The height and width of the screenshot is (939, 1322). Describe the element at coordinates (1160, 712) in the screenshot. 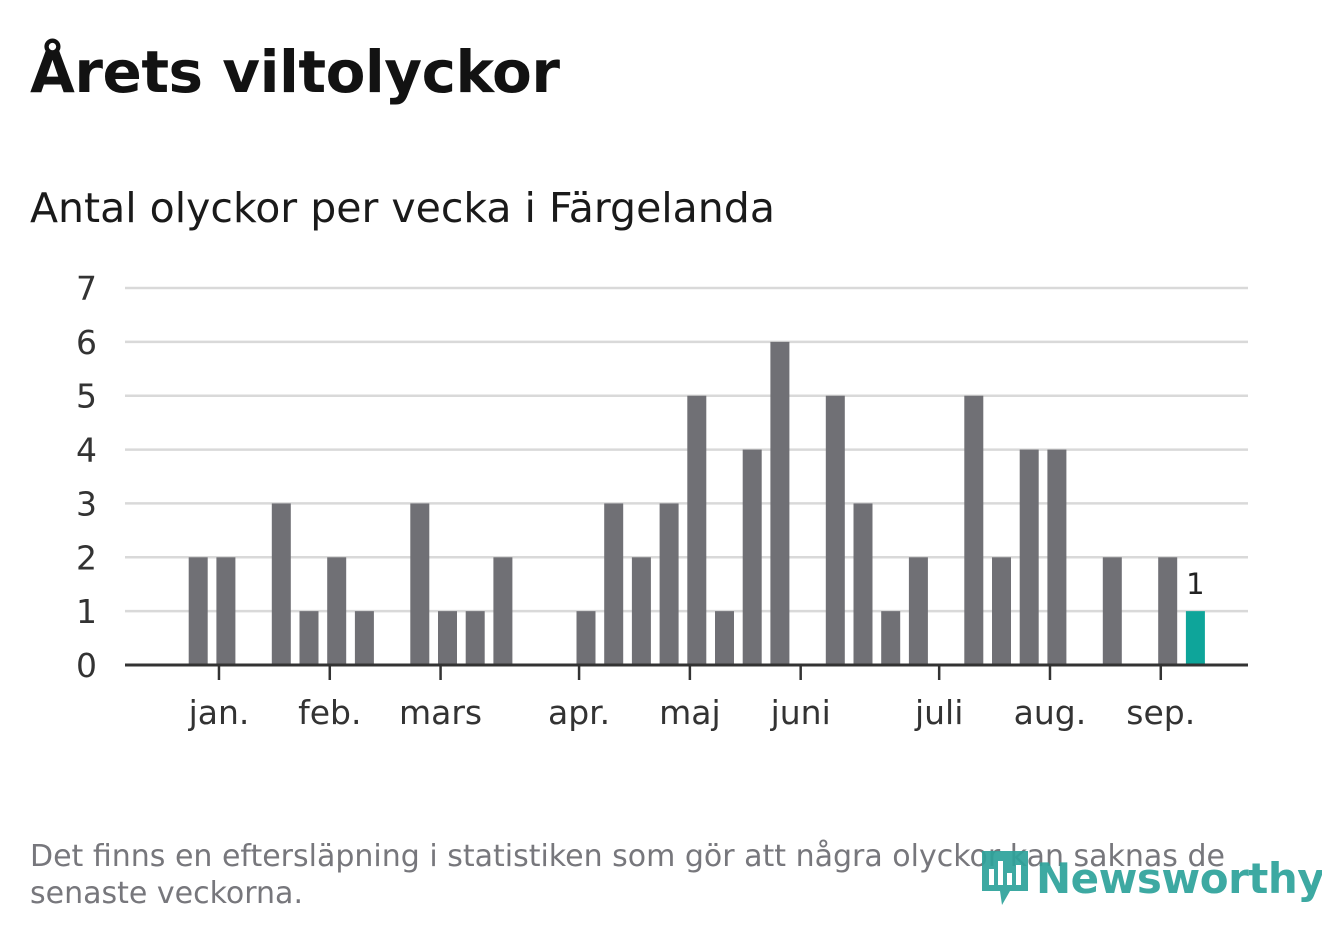

I see `x-tick-label: sep.` at that location.